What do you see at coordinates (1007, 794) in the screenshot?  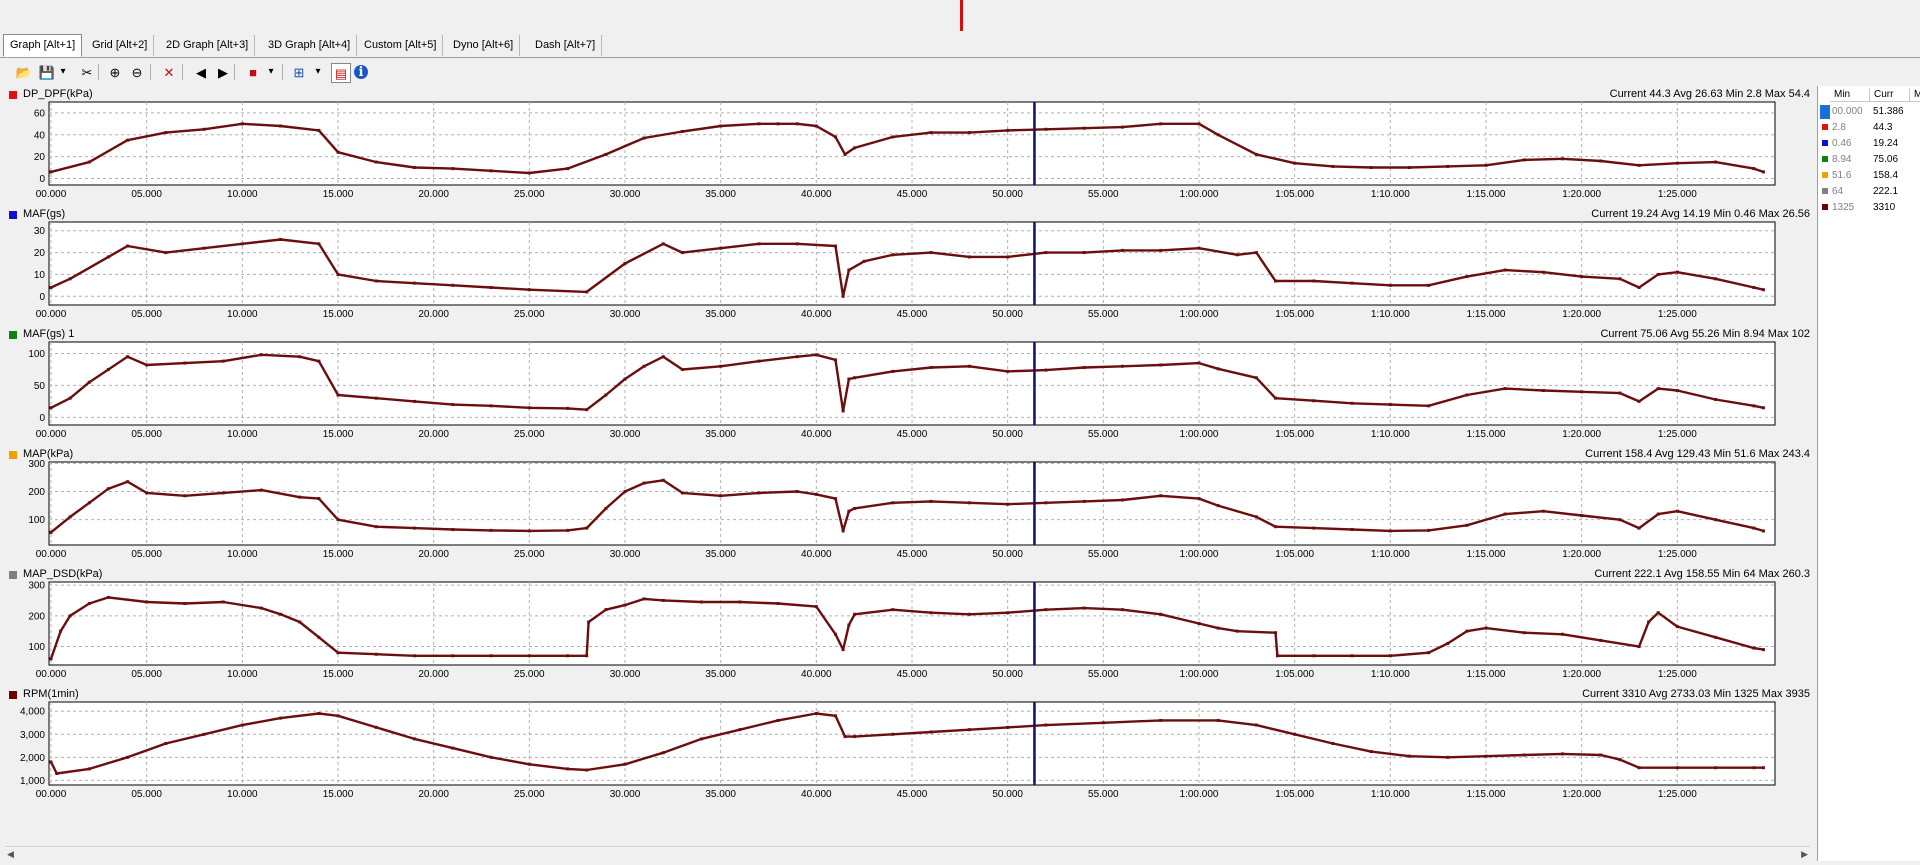 I see `x-tick-label: 50.000` at bounding box center [1007, 794].